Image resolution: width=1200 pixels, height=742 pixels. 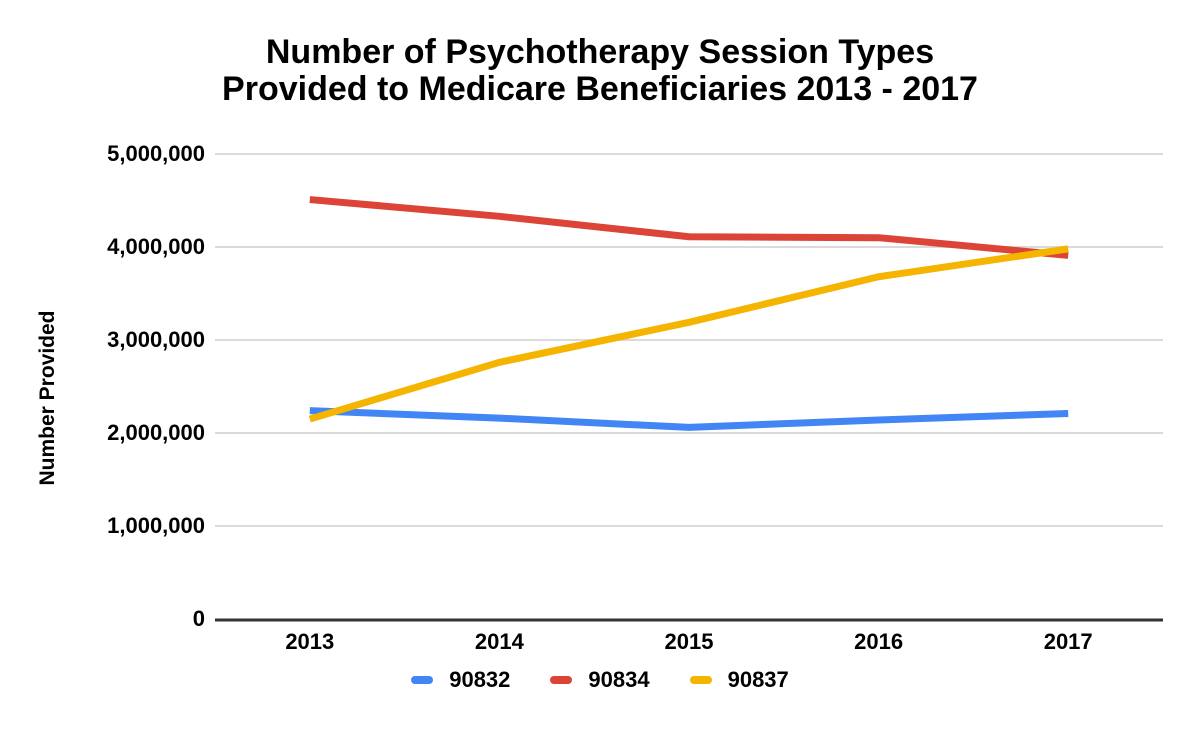 What do you see at coordinates (499, 641) in the screenshot?
I see `x-tick-label: 2014` at bounding box center [499, 641].